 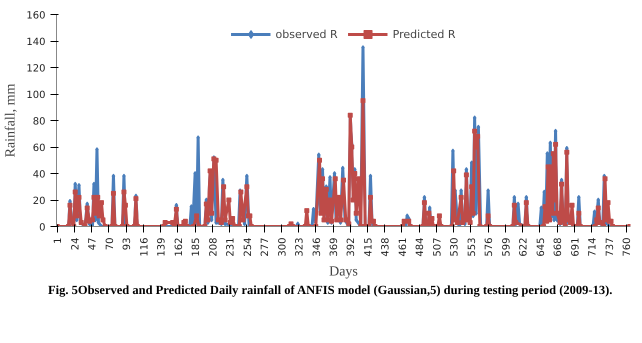 What do you see at coordinates (36, 42) in the screenshot?
I see `y-tick-label: 140` at bounding box center [36, 42].